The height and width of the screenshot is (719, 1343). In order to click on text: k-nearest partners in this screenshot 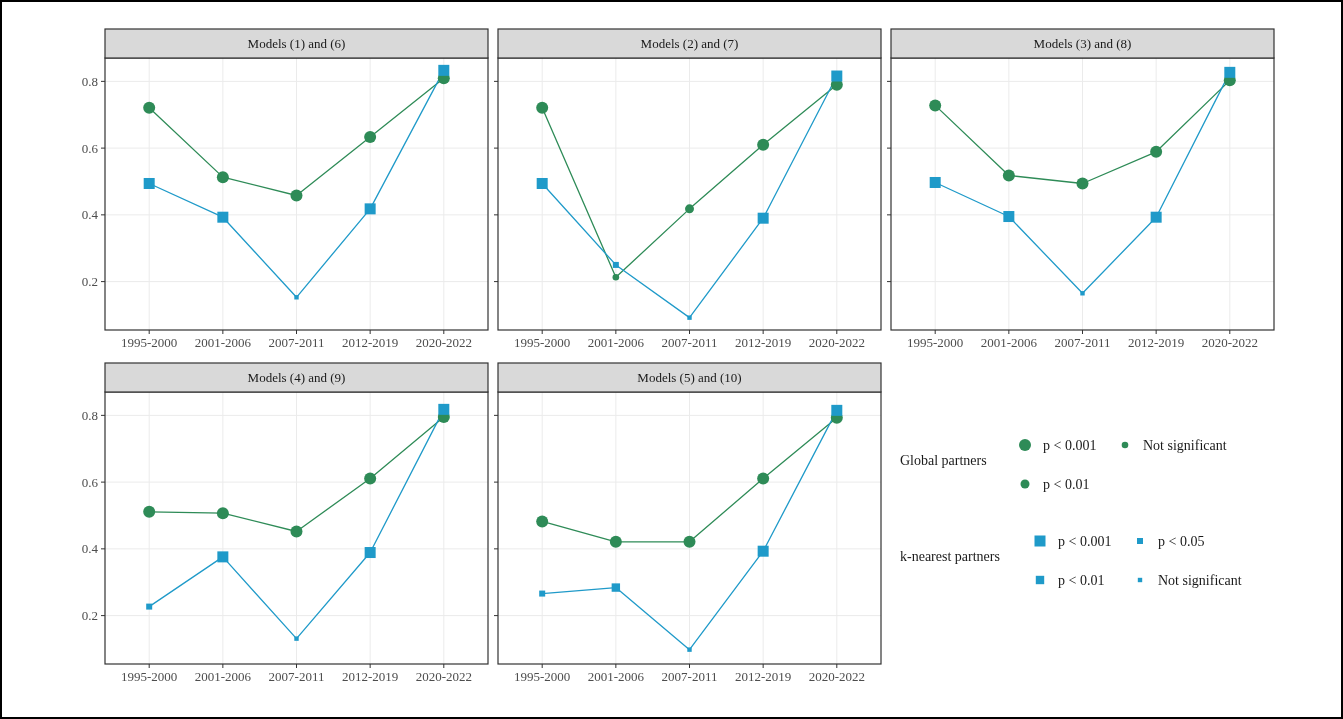, I will do `click(950, 556)`.